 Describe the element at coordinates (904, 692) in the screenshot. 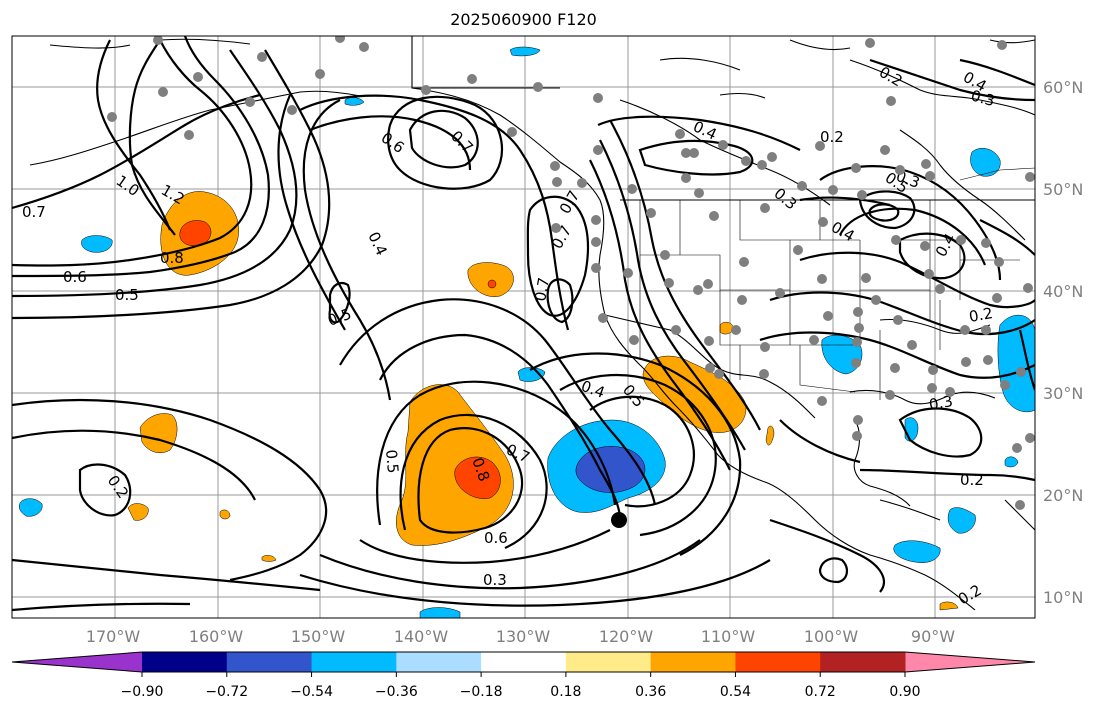

I see `colorbar-tick-label: 0.90` at that location.